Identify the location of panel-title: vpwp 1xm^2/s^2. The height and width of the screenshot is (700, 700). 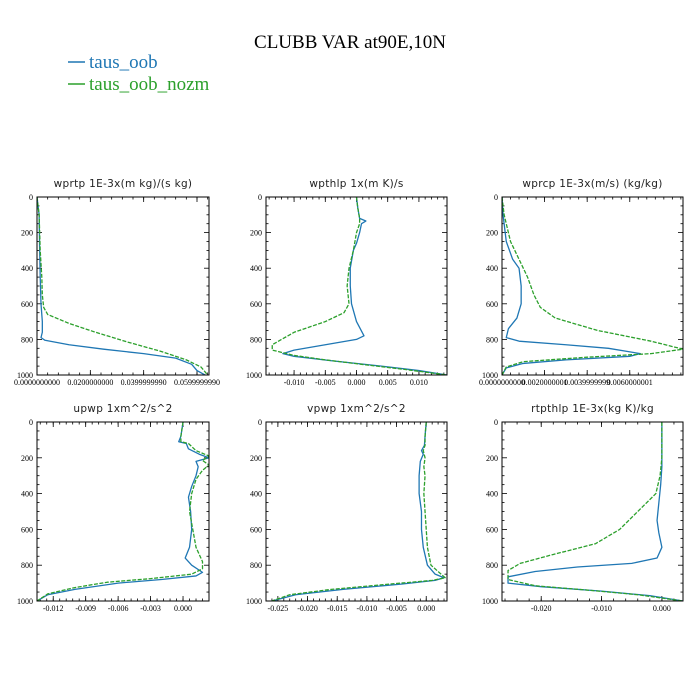
(356, 409).